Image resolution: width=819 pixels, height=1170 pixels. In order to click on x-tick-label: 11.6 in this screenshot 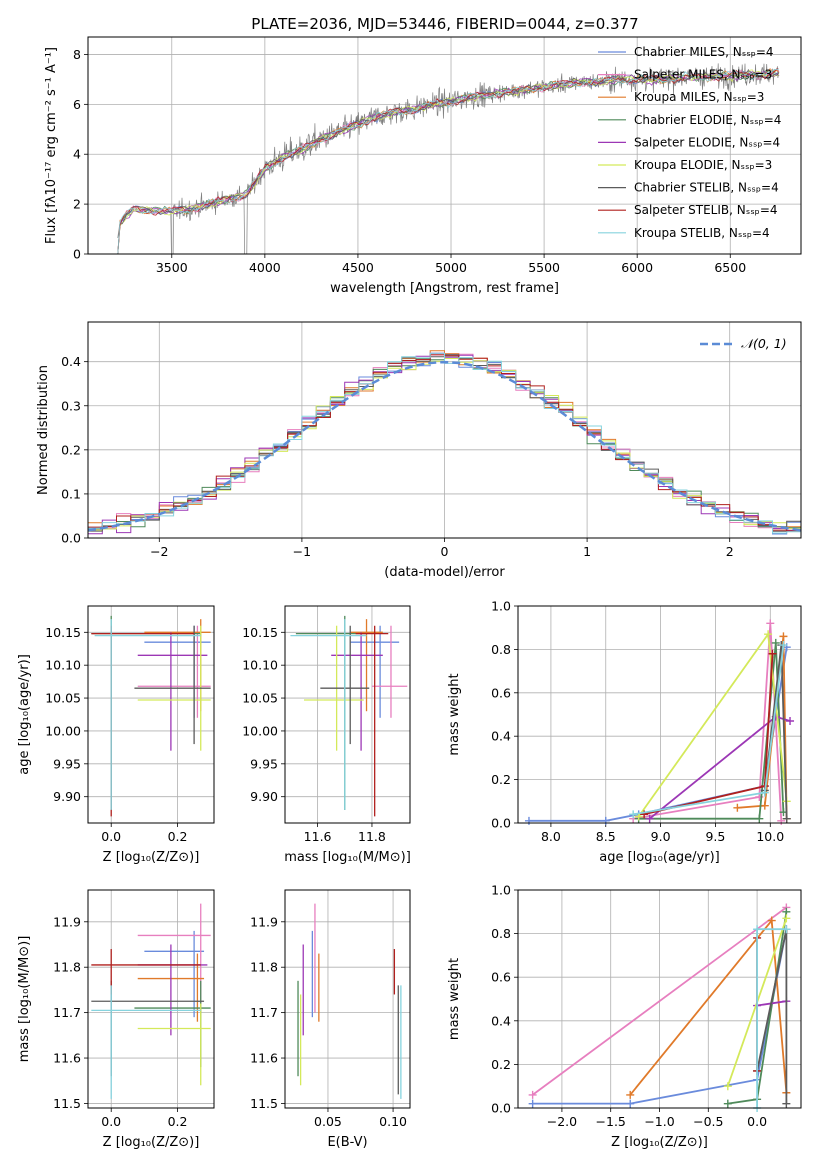, I will do `click(318, 836)`.